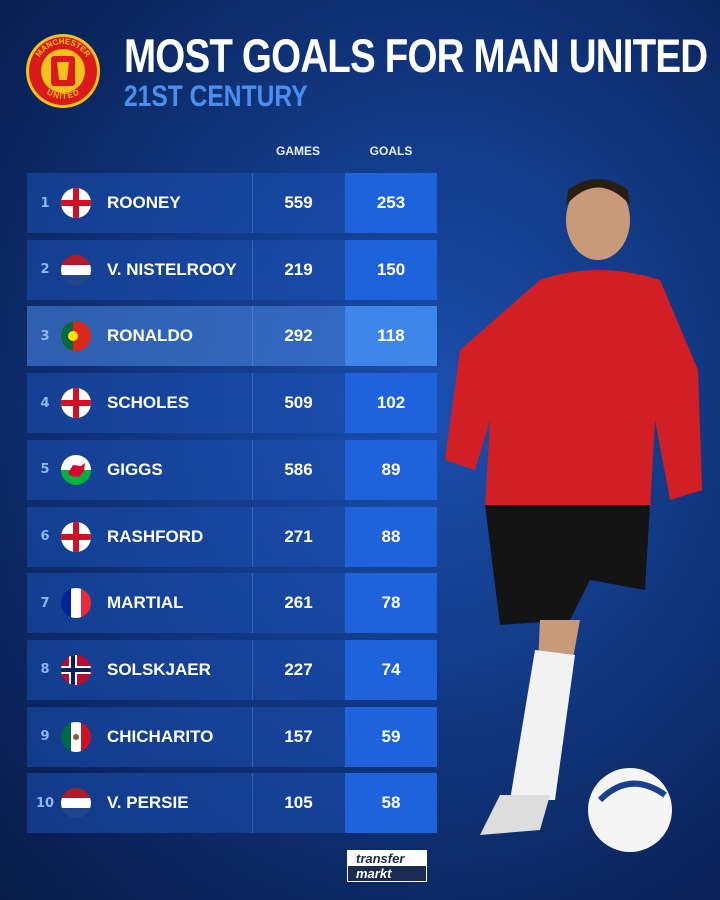 The height and width of the screenshot is (900, 720). What do you see at coordinates (155, 536) in the screenshot?
I see `player-name: RASHFORD` at bounding box center [155, 536].